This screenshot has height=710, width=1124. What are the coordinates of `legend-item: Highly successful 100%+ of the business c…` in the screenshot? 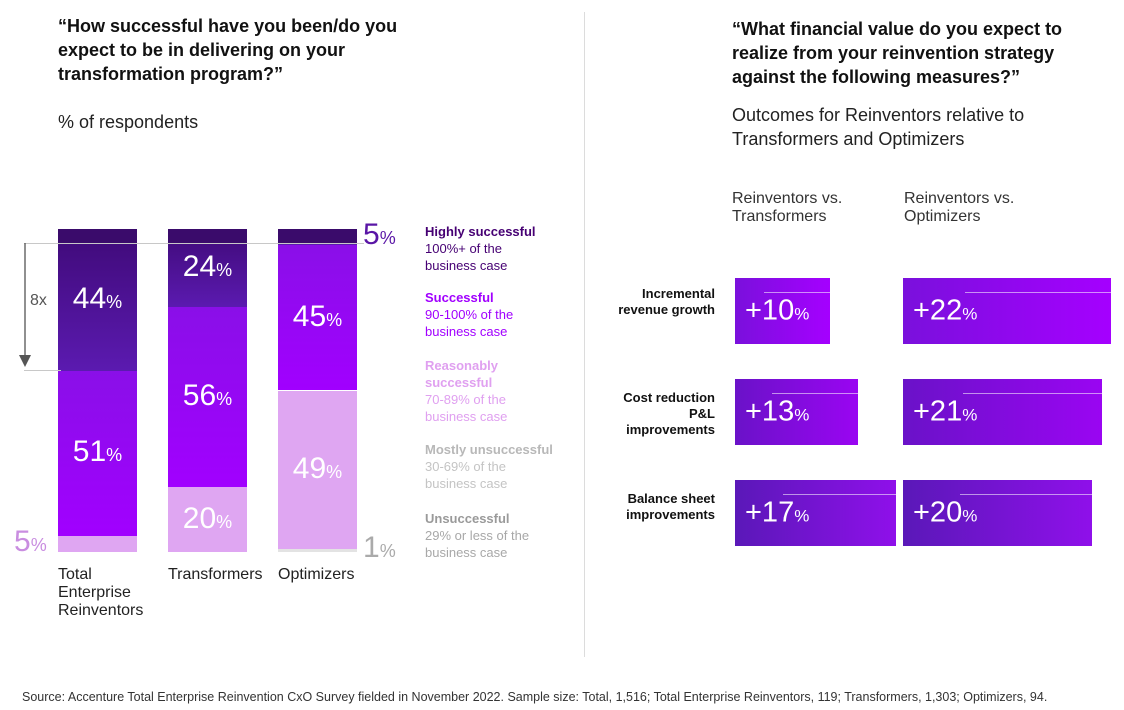 It's located at (500, 248).